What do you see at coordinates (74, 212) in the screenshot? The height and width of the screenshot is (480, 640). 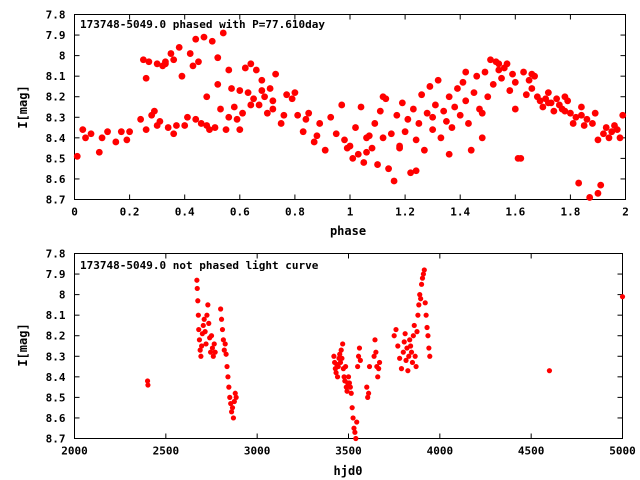 I see `phased-x-tick-label: 0` at bounding box center [74, 212].